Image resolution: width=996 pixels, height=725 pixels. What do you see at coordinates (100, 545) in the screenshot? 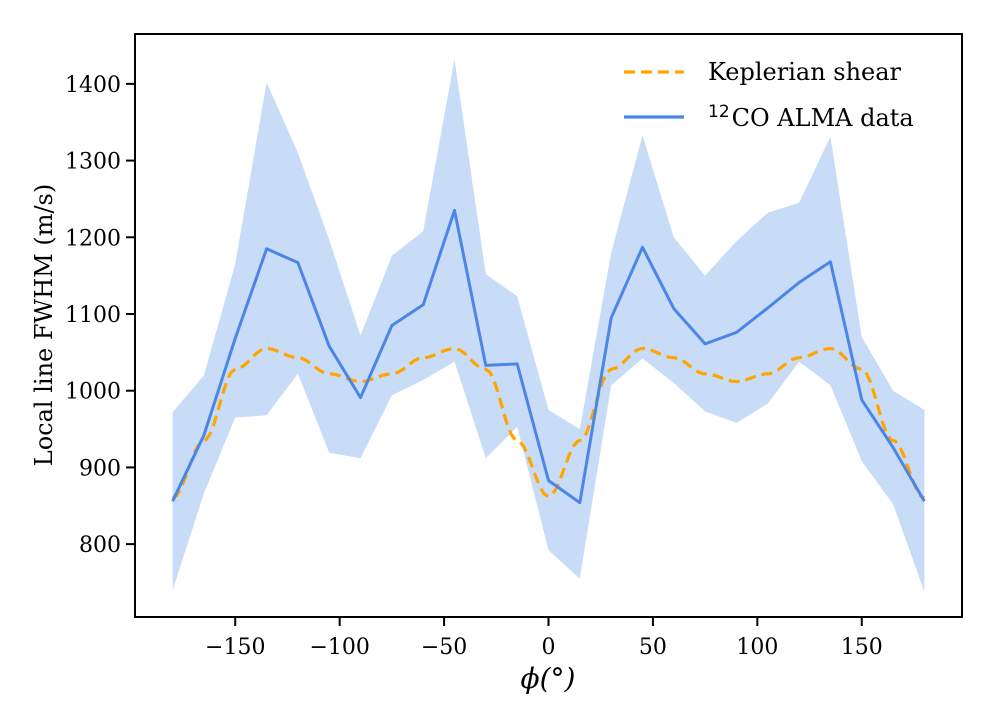
I see `y-tick-label: 800` at bounding box center [100, 545].